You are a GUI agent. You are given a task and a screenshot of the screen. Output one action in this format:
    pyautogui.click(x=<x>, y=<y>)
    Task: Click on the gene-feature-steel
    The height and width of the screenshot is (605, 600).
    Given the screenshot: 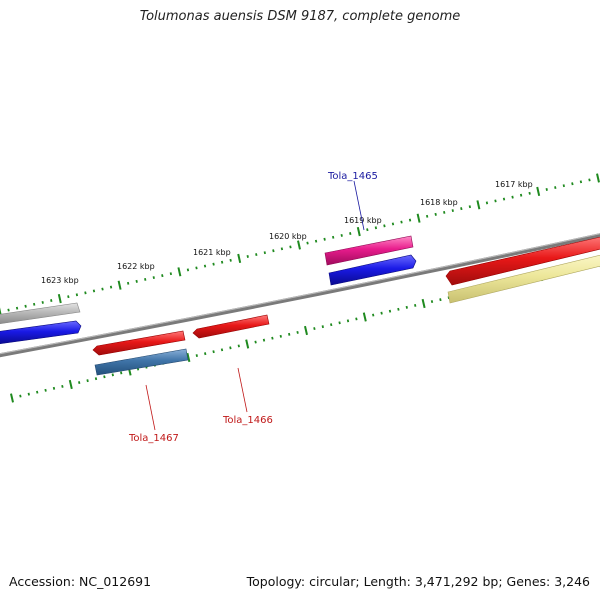 What is the action you would take?
    pyautogui.click(x=141, y=362)
    